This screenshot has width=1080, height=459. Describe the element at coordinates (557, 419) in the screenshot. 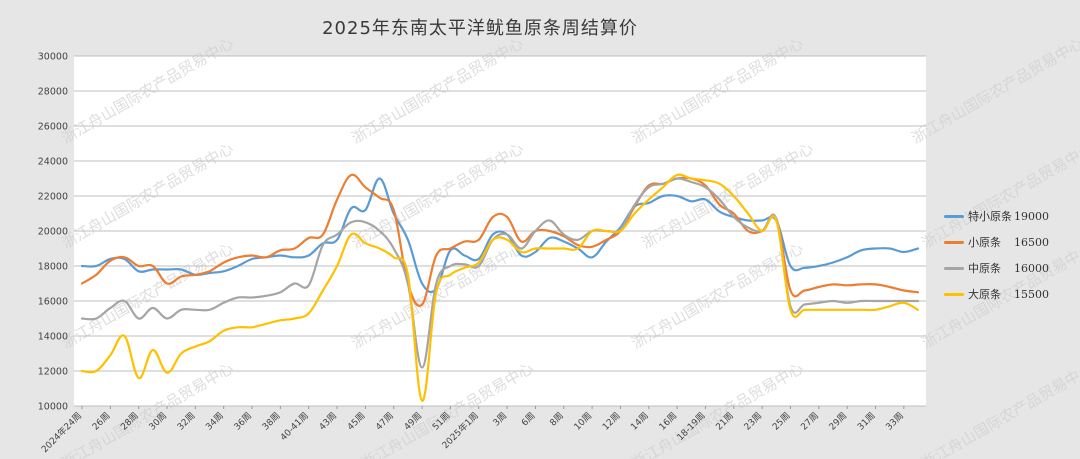

I see `x-tick-label: 8周` at that location.